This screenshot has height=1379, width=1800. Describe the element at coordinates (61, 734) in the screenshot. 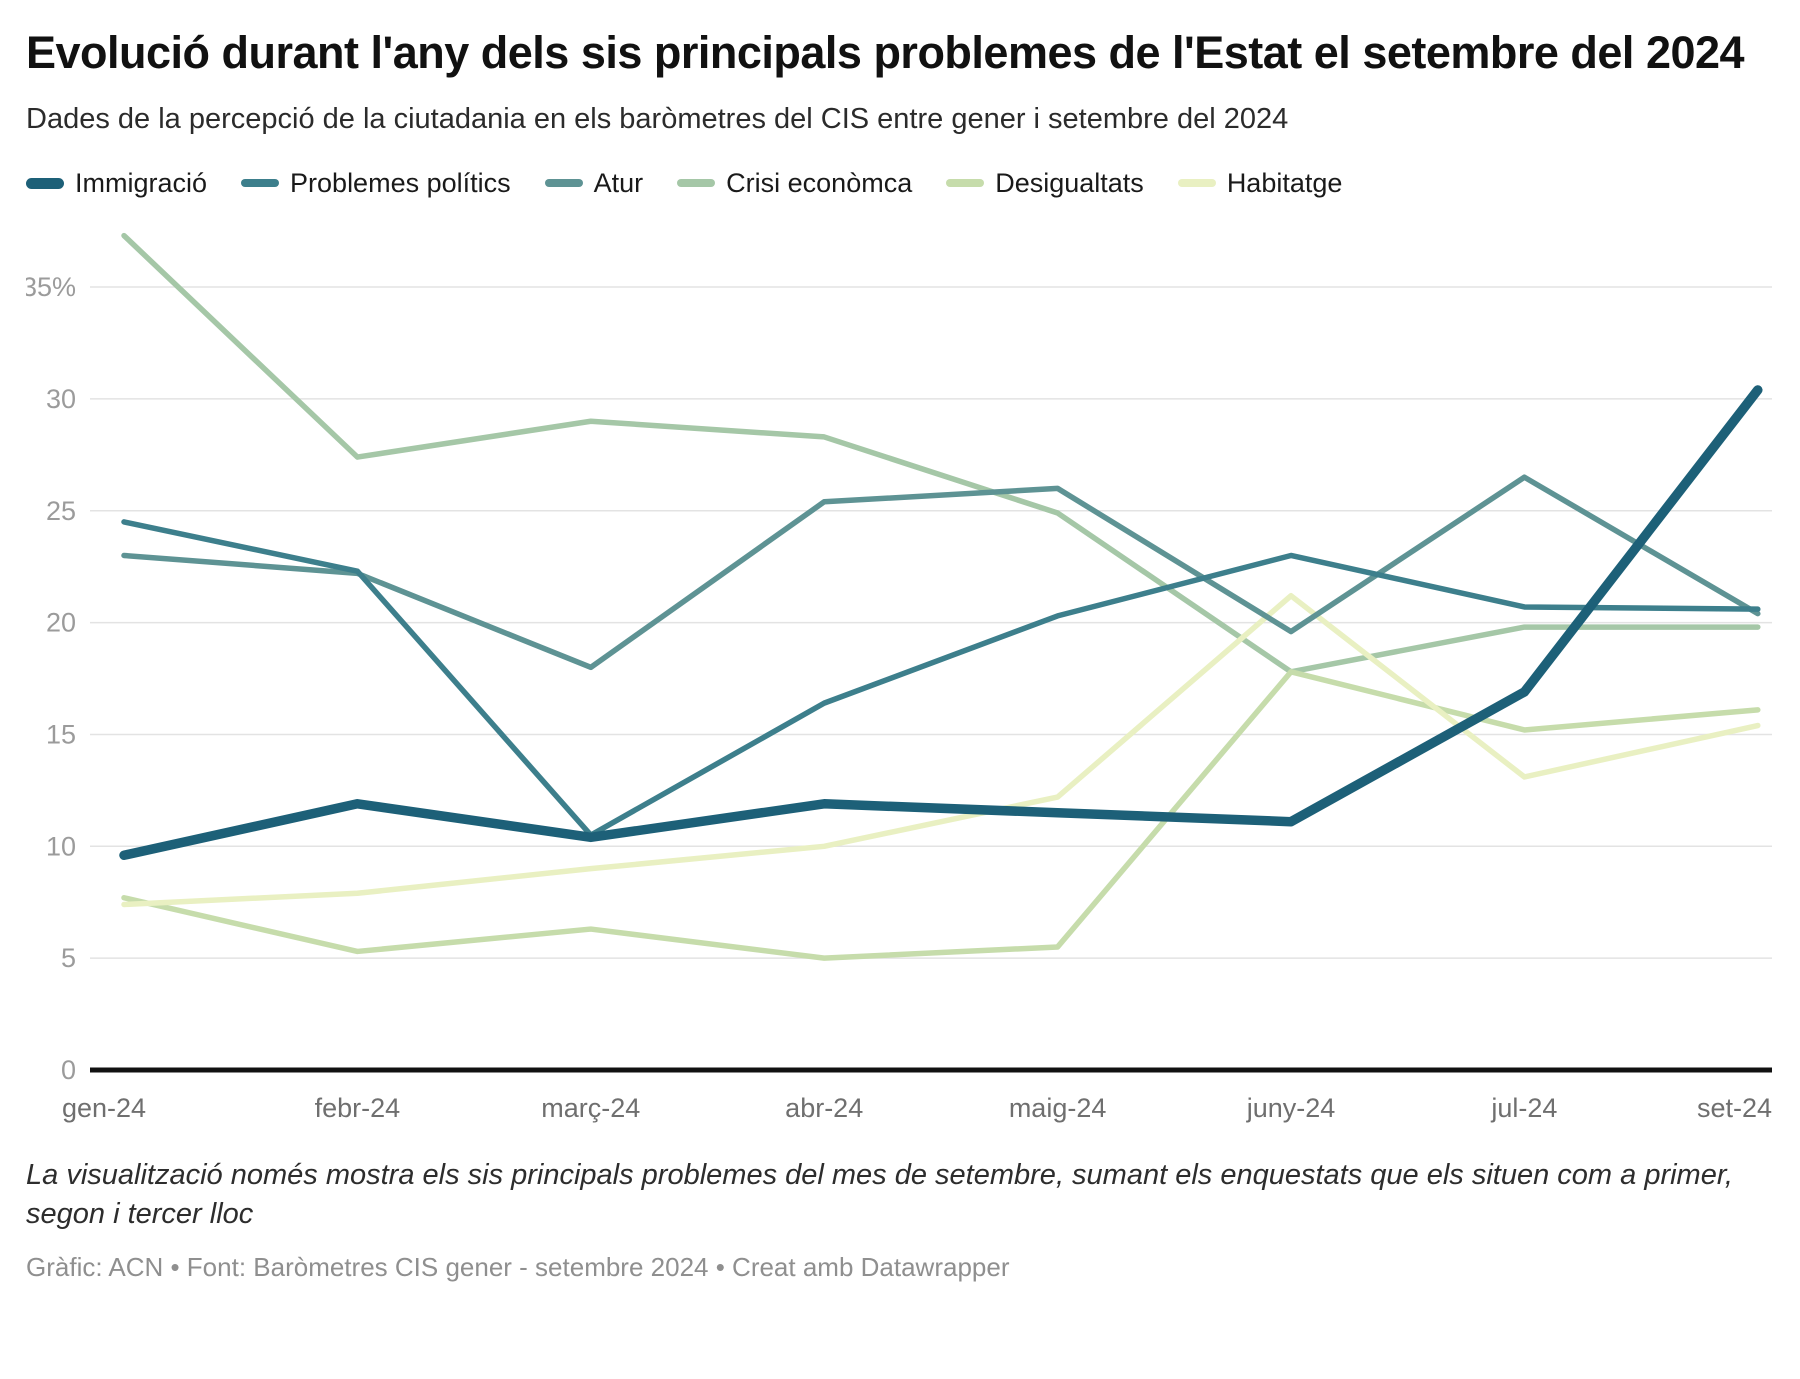

I see `y-tick-label: 15` at that location.